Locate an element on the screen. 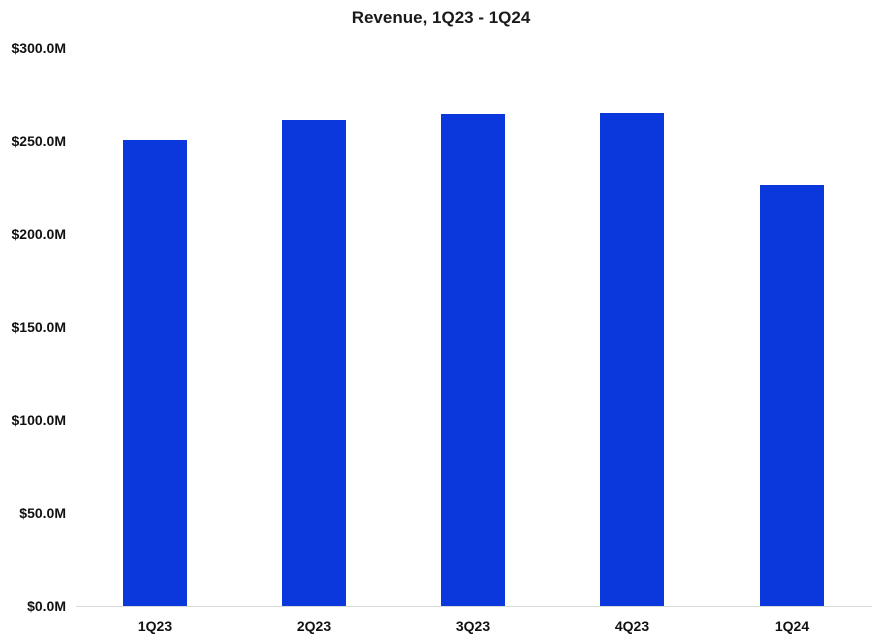 The image size is (882, 642). x-tick-label: 2Q23 is located at coordinates (314, 626).